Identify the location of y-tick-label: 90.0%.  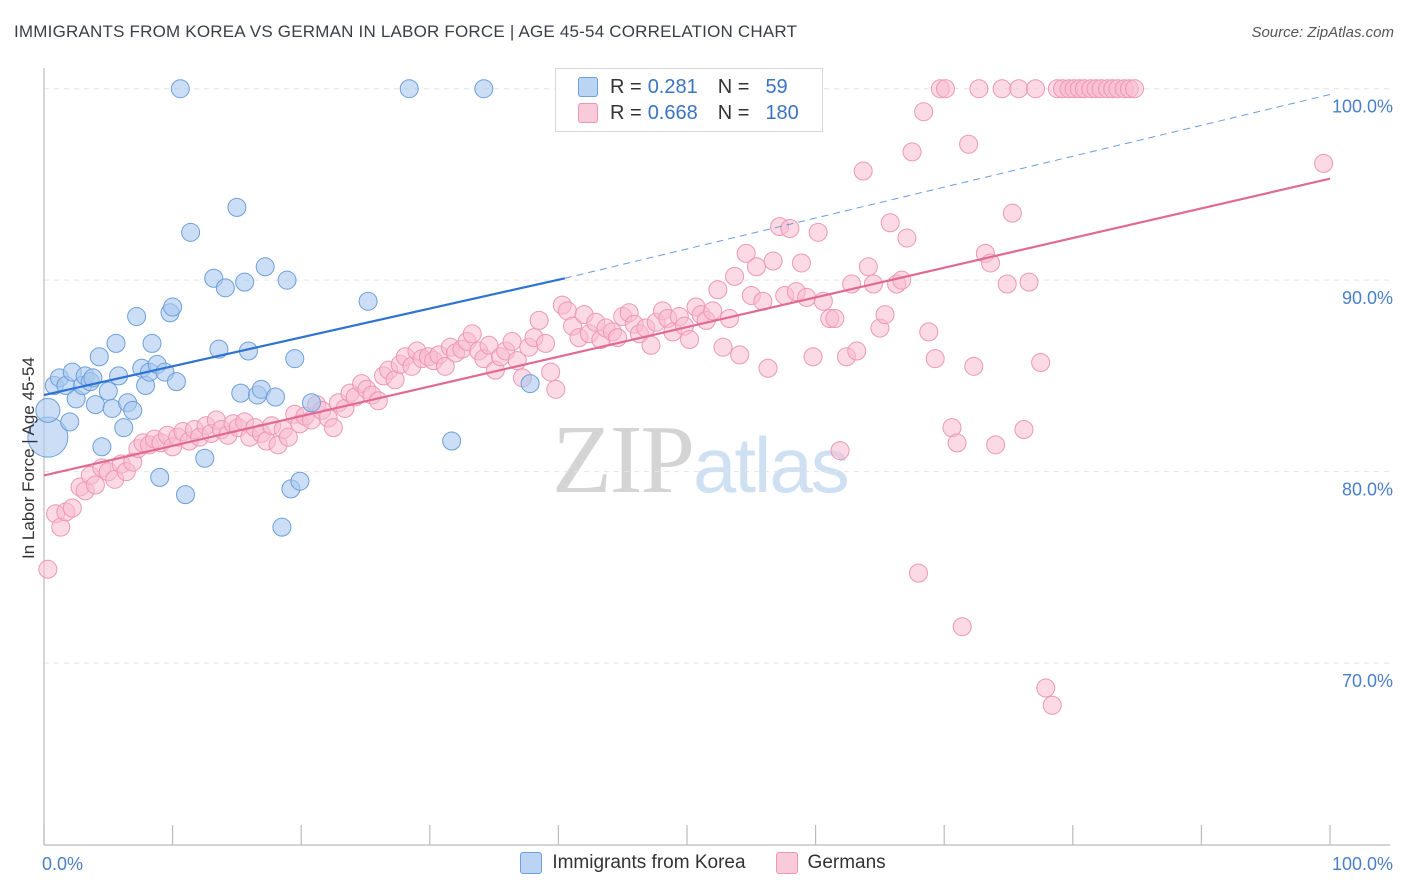
(1367, 298).